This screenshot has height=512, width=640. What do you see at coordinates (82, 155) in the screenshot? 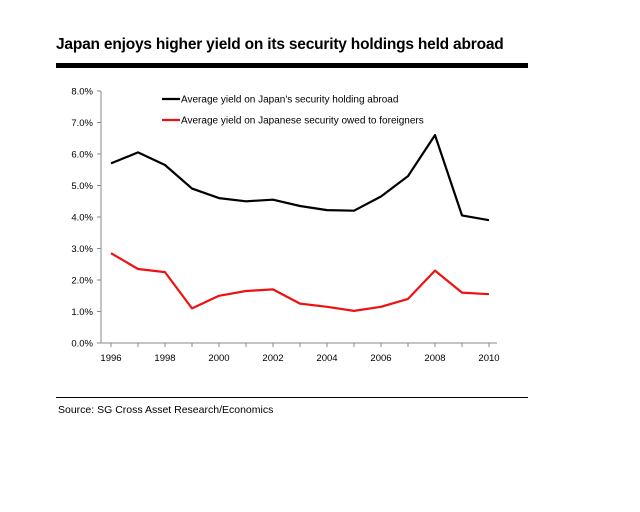
I see `y-tick-label: 6.0%` at bounding box center [82, 155].